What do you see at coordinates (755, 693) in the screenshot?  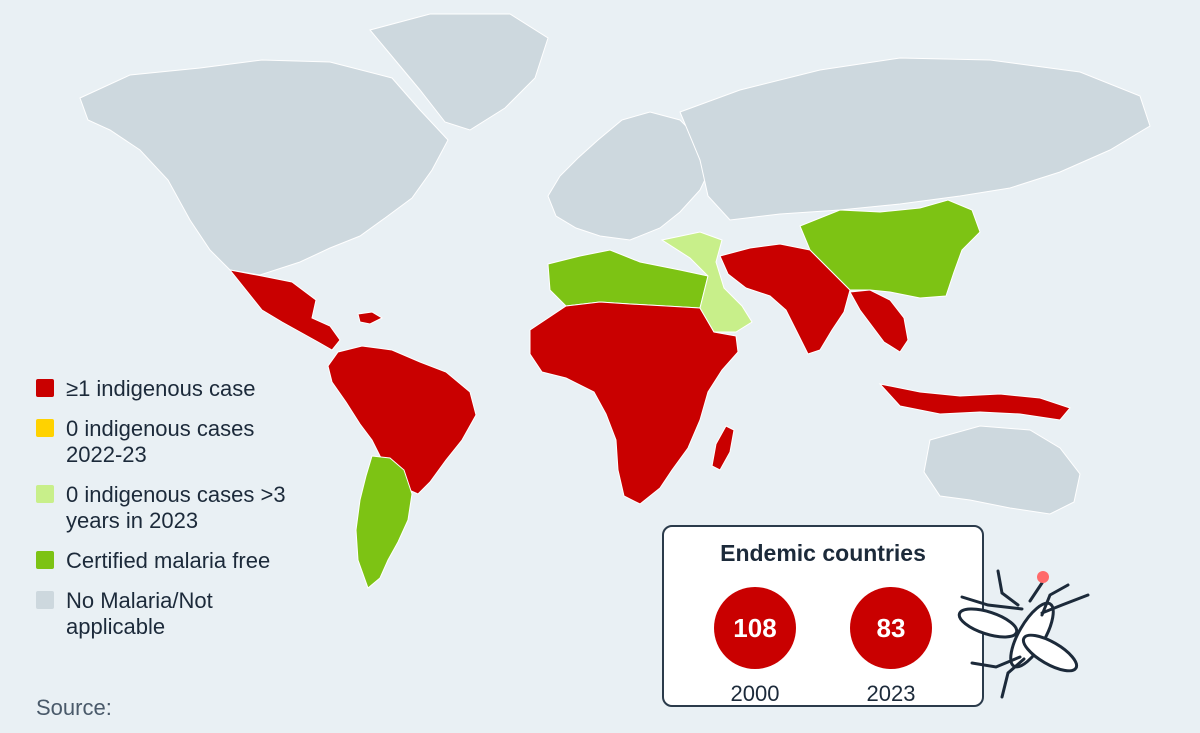 I see `stat-year: 2000` at bounding box center [755, 693].